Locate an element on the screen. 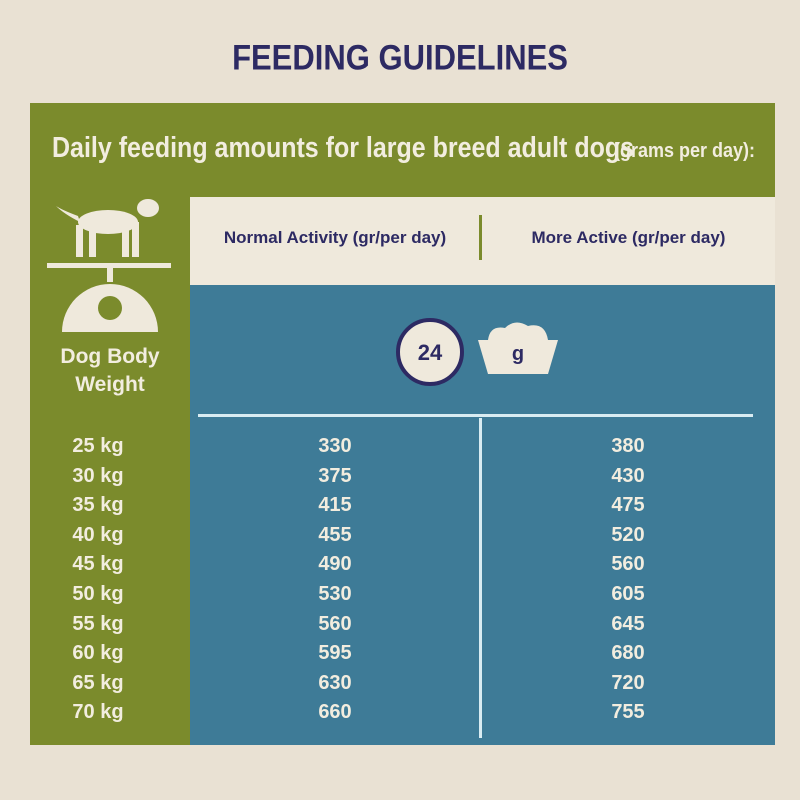 The height and width of the screenshot is (800, 800). value-cell: 720 is located at coordinates (628, 682).